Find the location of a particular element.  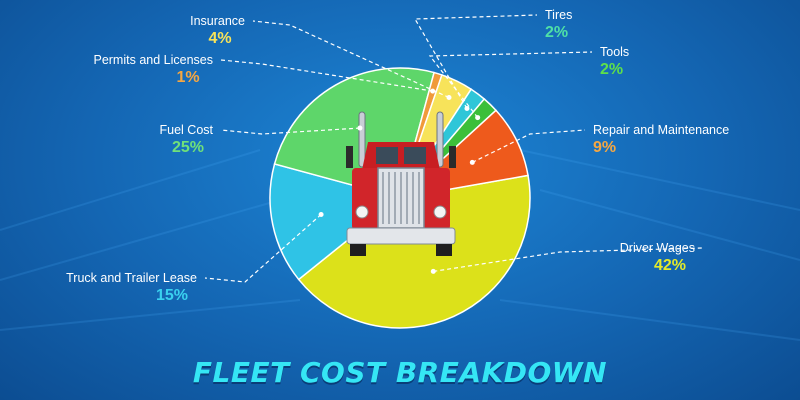

slice-label: Permits and Licenses is located at coordinates (153, 60).